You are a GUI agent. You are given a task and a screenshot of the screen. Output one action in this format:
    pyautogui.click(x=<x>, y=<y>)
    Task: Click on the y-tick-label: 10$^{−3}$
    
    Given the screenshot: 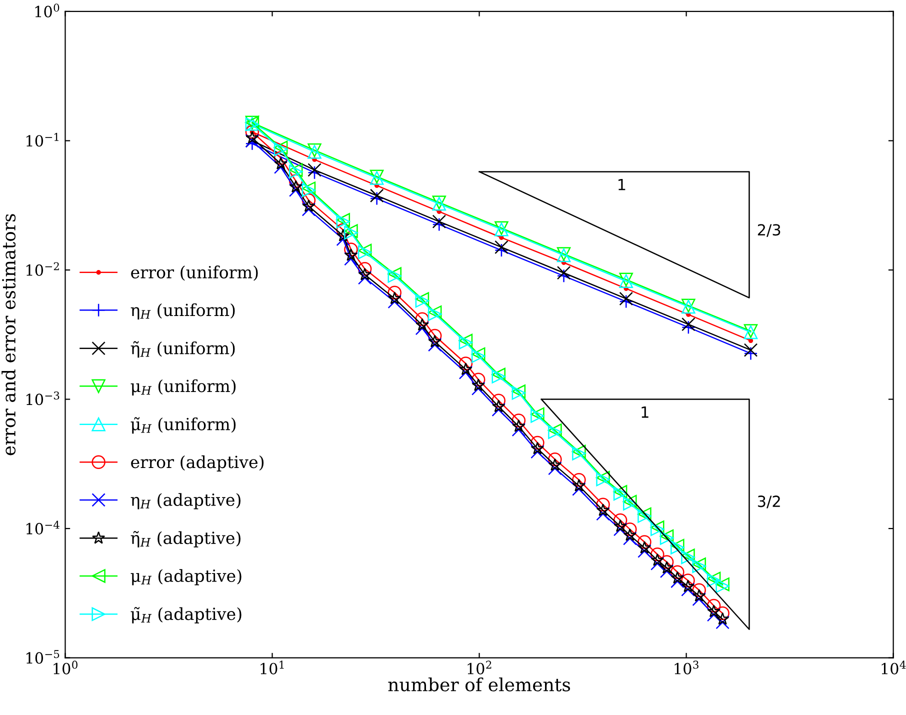 What is the action you would take?
    pyautogui.click(x=43, y=398)
    